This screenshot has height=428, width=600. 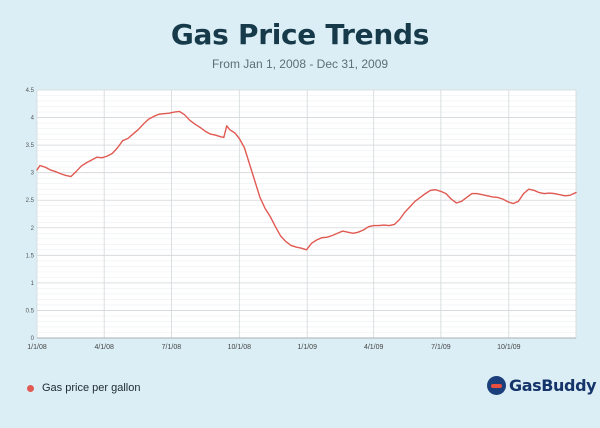 I want to click on legend: Gas price per gallon, so click(x=83, y=388).